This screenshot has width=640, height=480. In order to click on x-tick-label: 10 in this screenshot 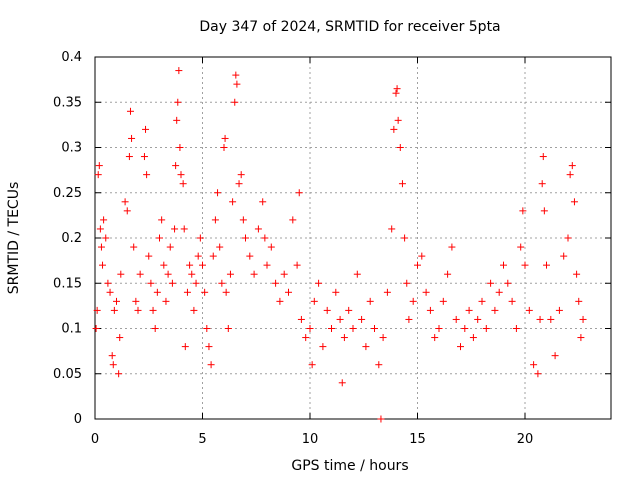, I will do `click(310, 439)`.